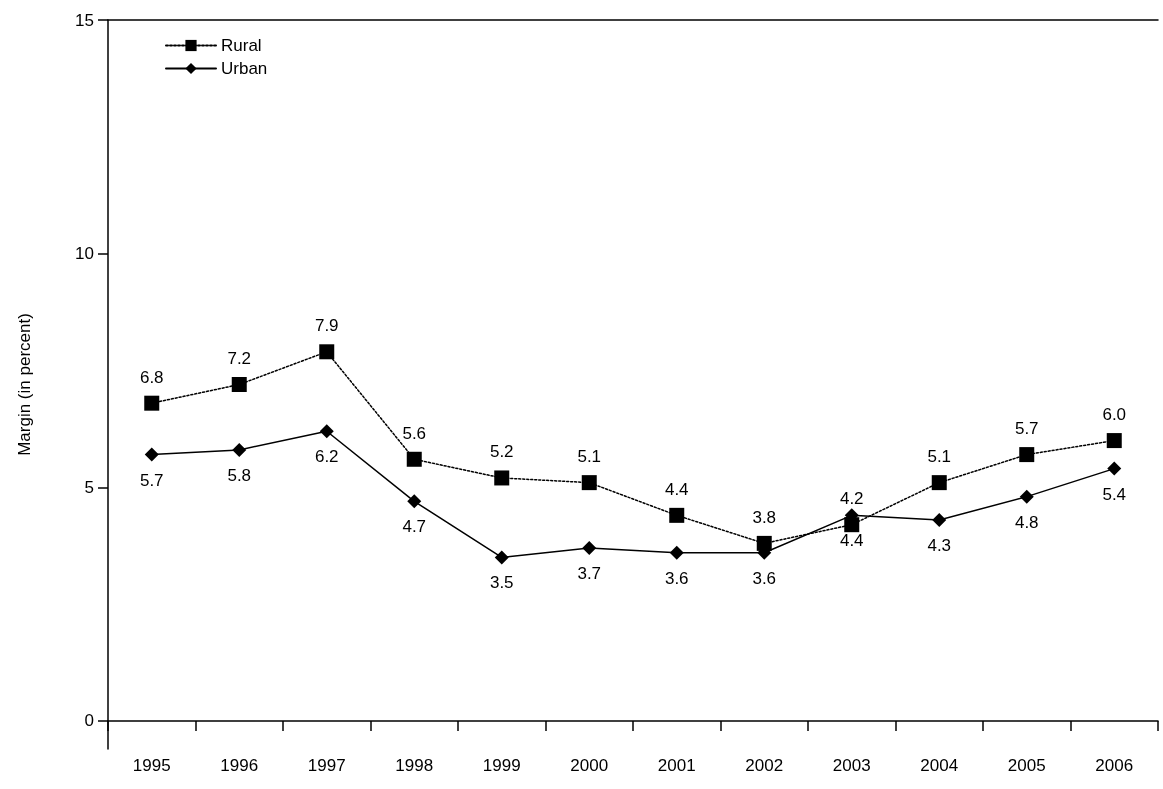 The image size is (1163, 789). Describe the element at coordinates (1026, 765) in the screenshot. I see `x-tick-label: 2005` at that location.